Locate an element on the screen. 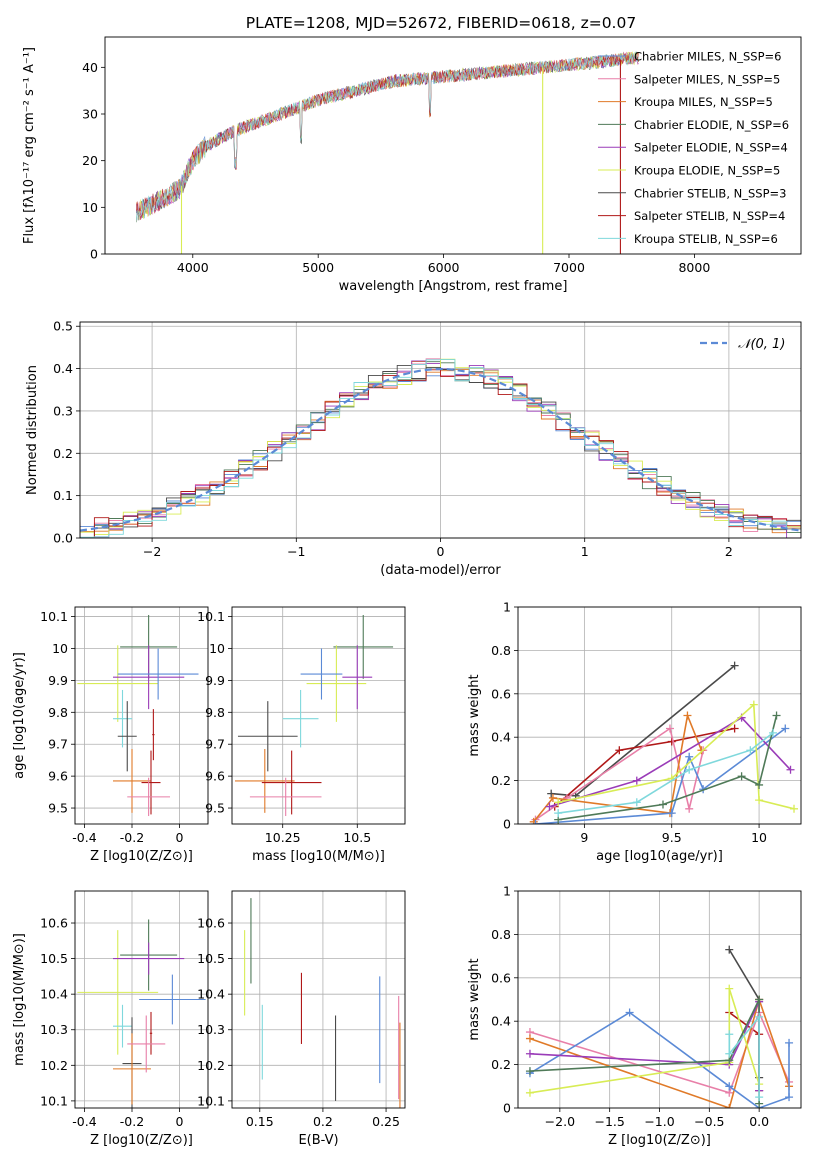 Image resolution: width=819 pixels, height=1170 pixels. mass_vs_Z-ytick-label-4: 10.5 is located at coordinates (54, 958).